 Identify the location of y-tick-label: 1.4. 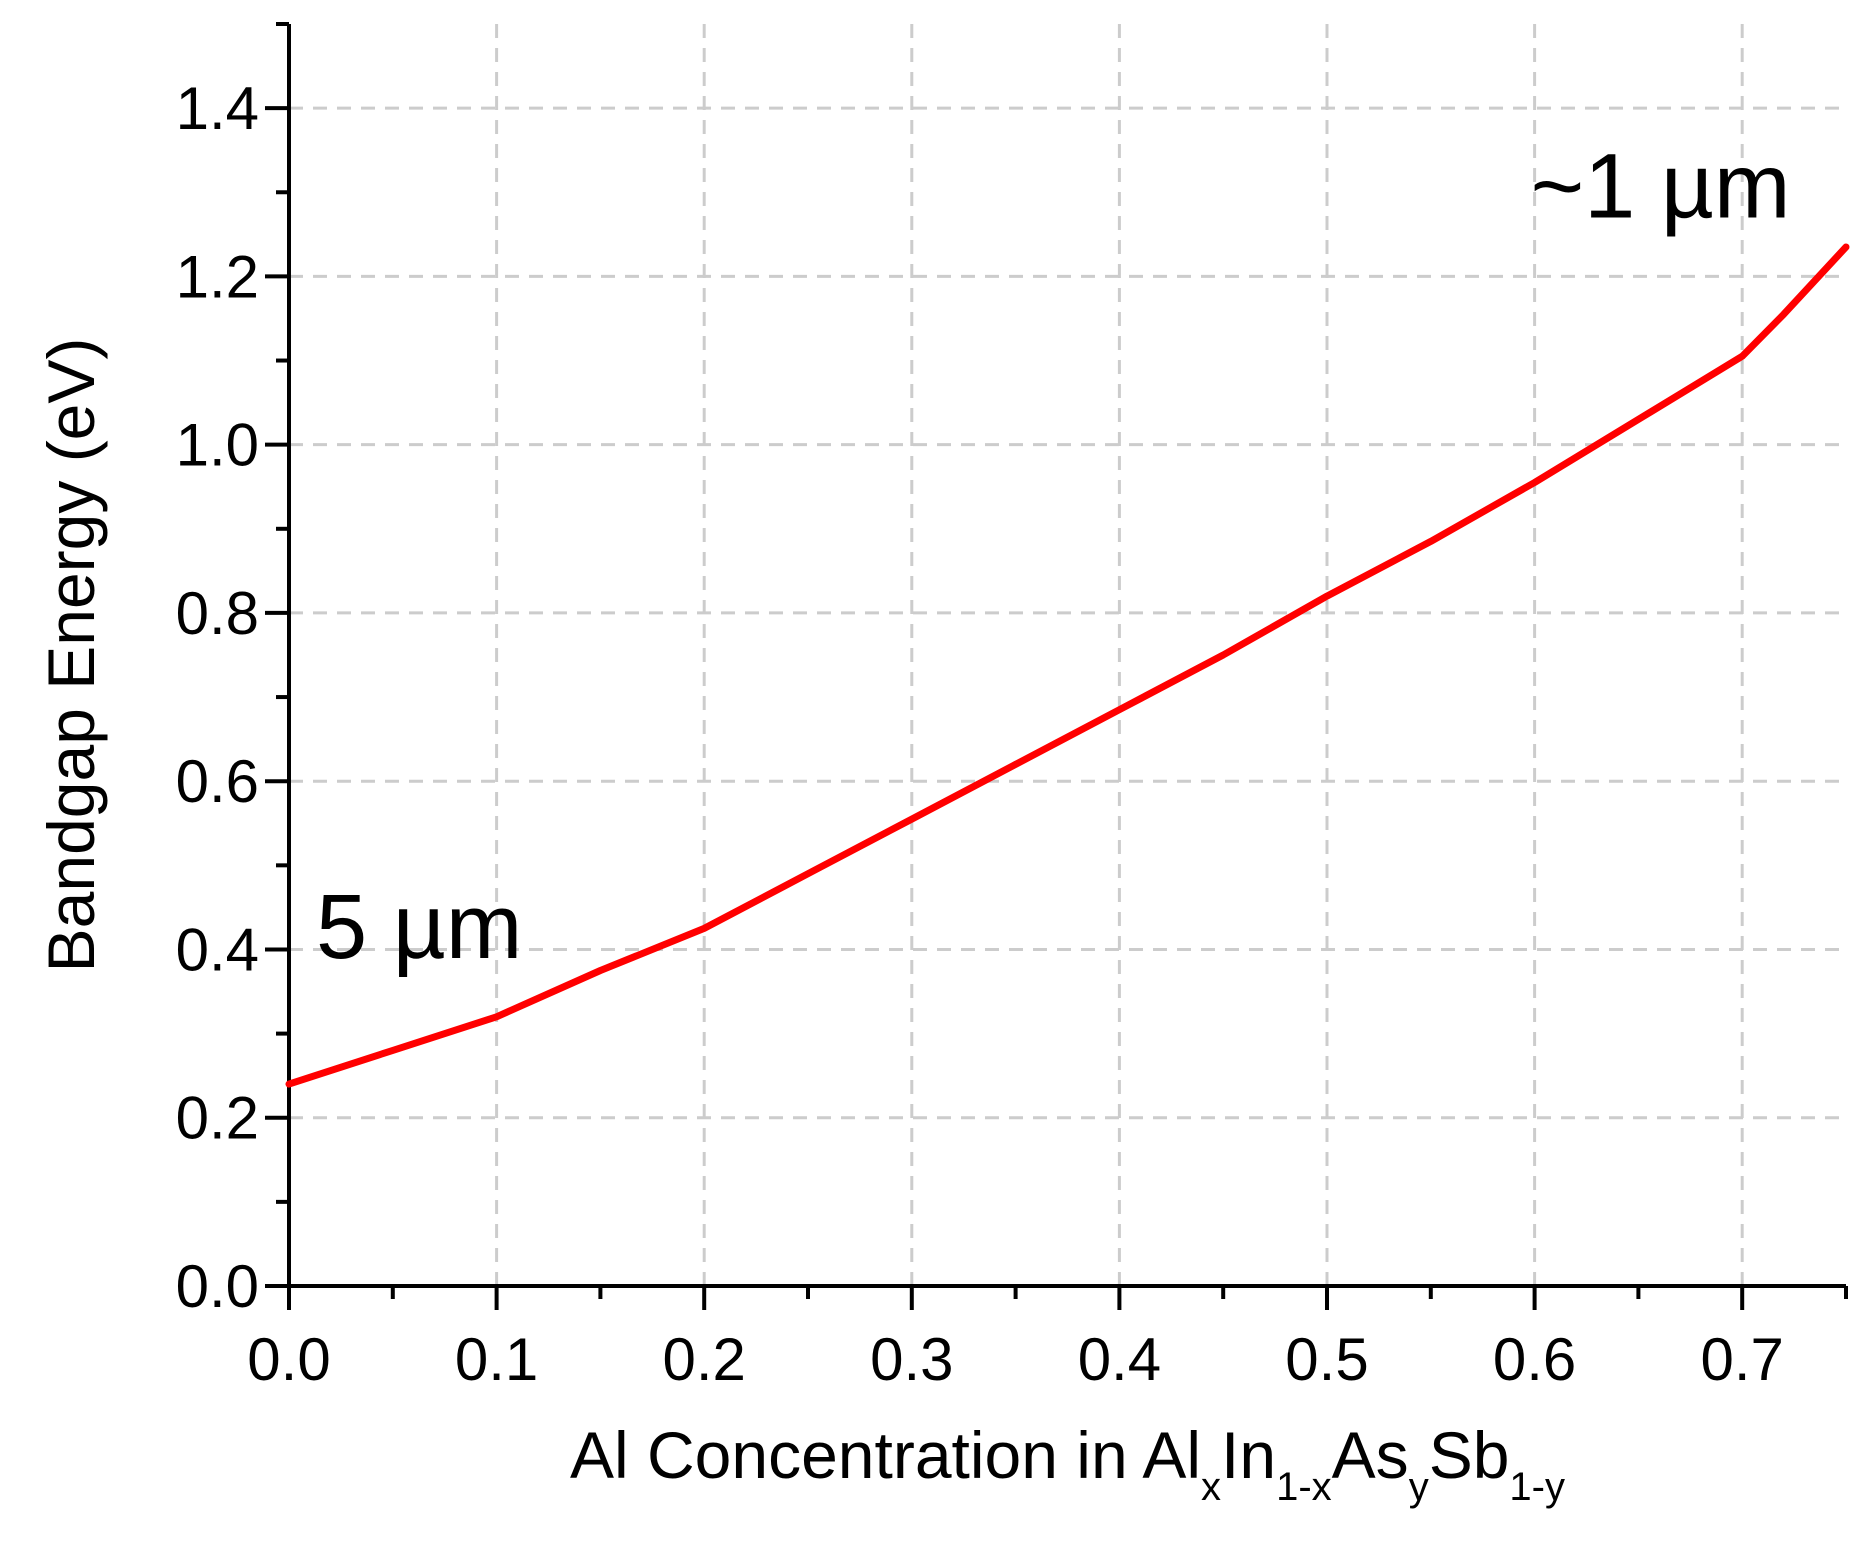
(217, 108).